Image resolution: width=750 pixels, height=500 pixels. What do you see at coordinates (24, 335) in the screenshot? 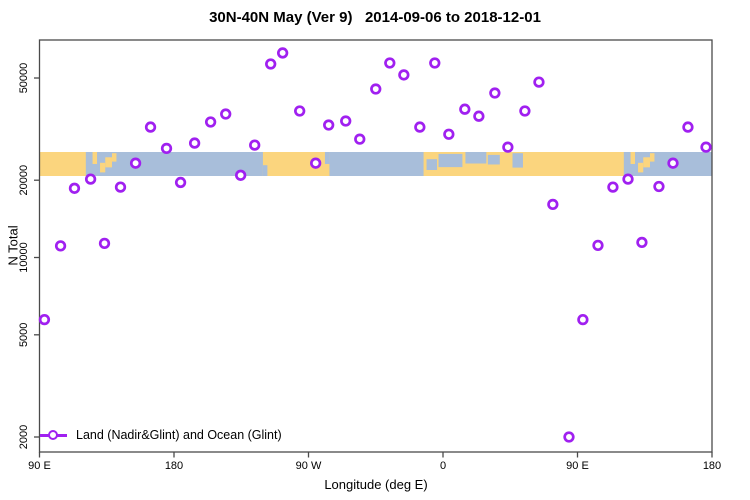
I see `y-tick-label: 5000` at bounding box center [24, 335].